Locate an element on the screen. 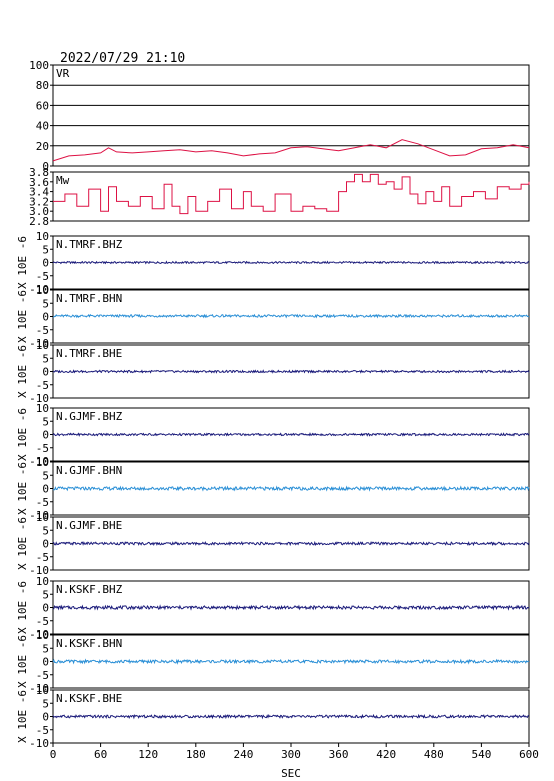 This screenshot has height=781, width=554. trace-1-ytick-label: 5 is located at coordinates (45, 249).